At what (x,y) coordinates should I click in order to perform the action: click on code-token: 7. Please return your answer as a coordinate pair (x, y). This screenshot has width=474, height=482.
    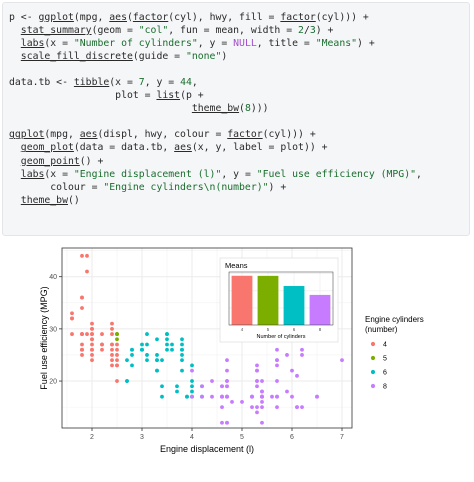
    Looking at the image, I should click on (141, 83).